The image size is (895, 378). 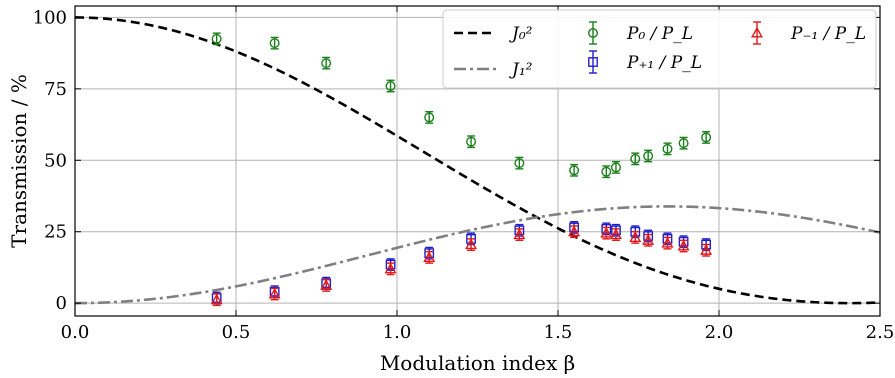 I want to click on x-axis-label: Modulation index β, so click(x=477, y=363).